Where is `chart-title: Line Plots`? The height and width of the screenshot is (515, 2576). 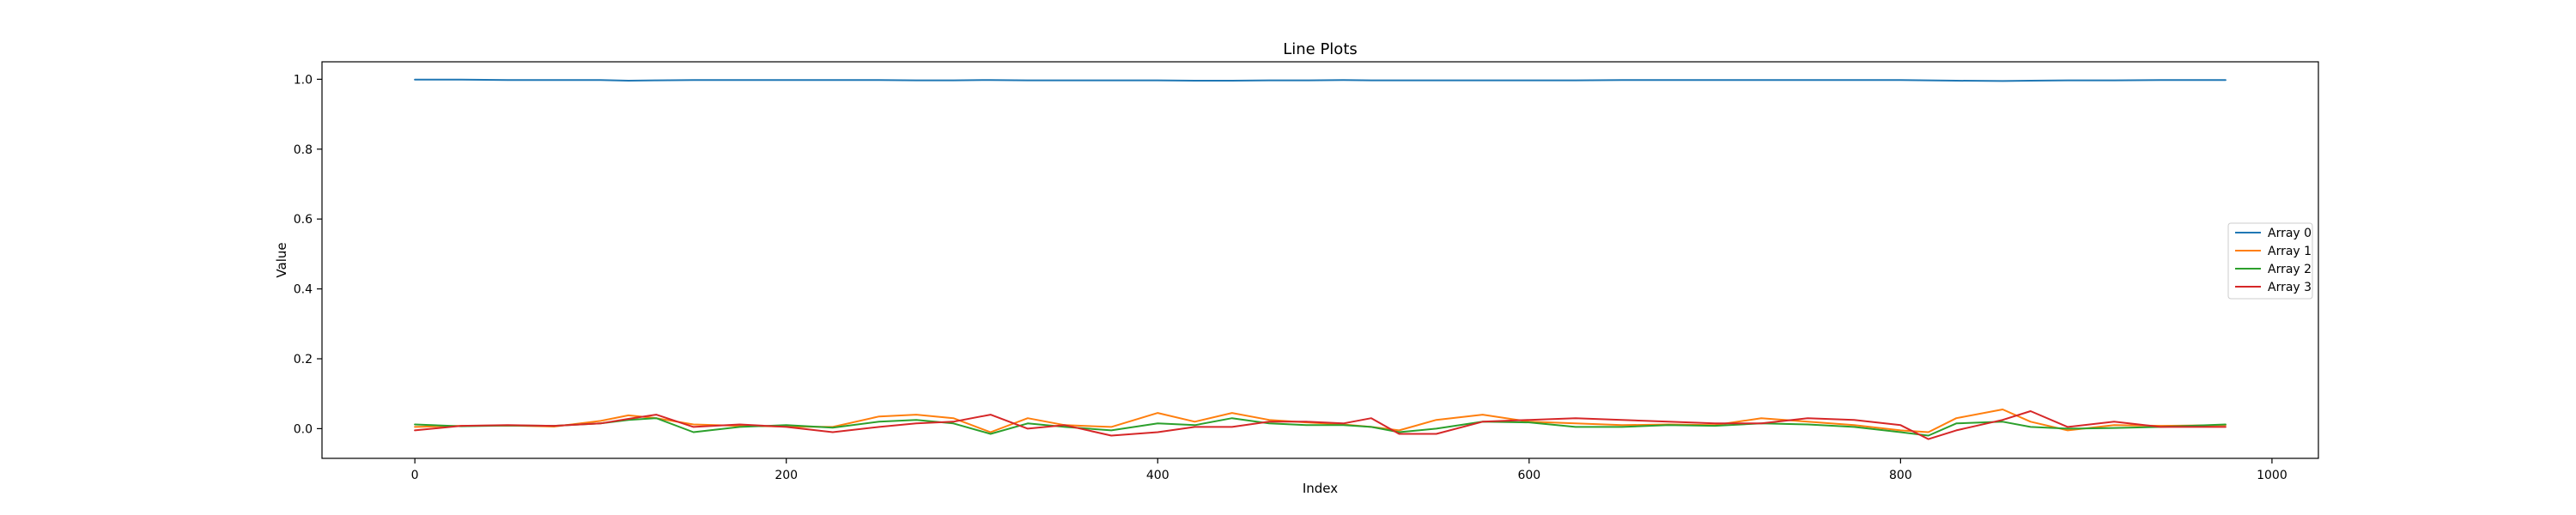
chart-title: Line Plots is located at coordinates (1320, 49).